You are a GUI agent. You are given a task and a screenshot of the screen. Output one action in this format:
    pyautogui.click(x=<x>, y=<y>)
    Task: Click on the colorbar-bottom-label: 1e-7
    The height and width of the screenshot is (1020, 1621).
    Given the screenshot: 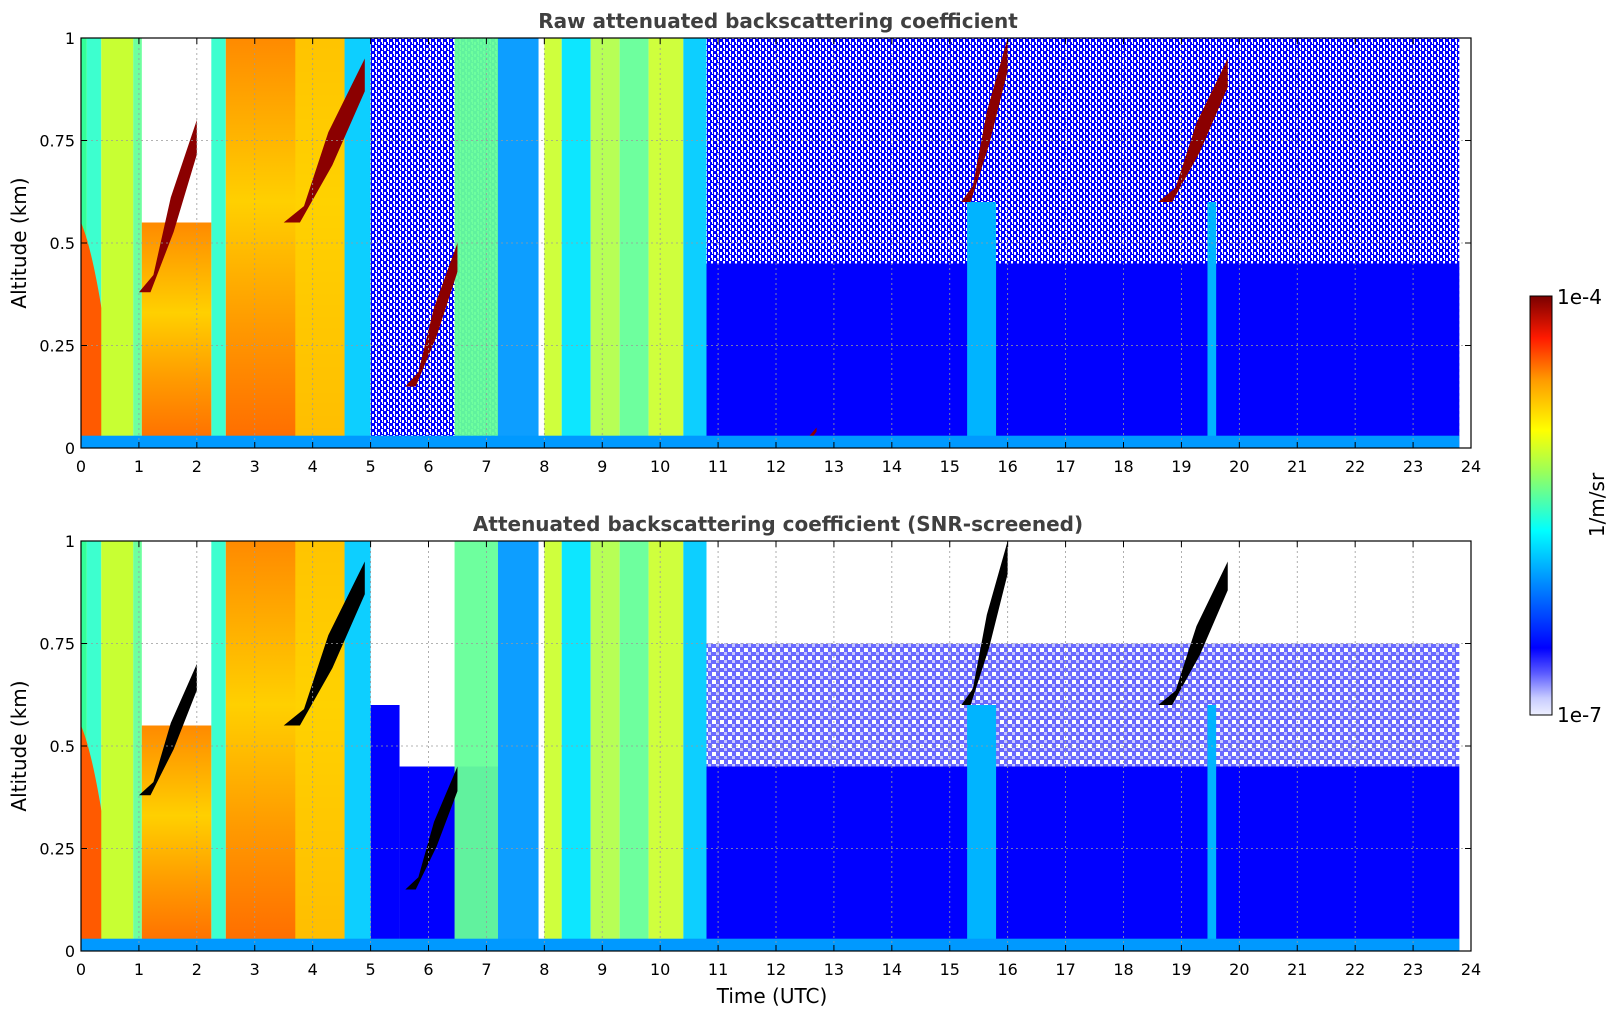 What is the action you would take?
    pyautogui.click(x=1579, y=715)
    